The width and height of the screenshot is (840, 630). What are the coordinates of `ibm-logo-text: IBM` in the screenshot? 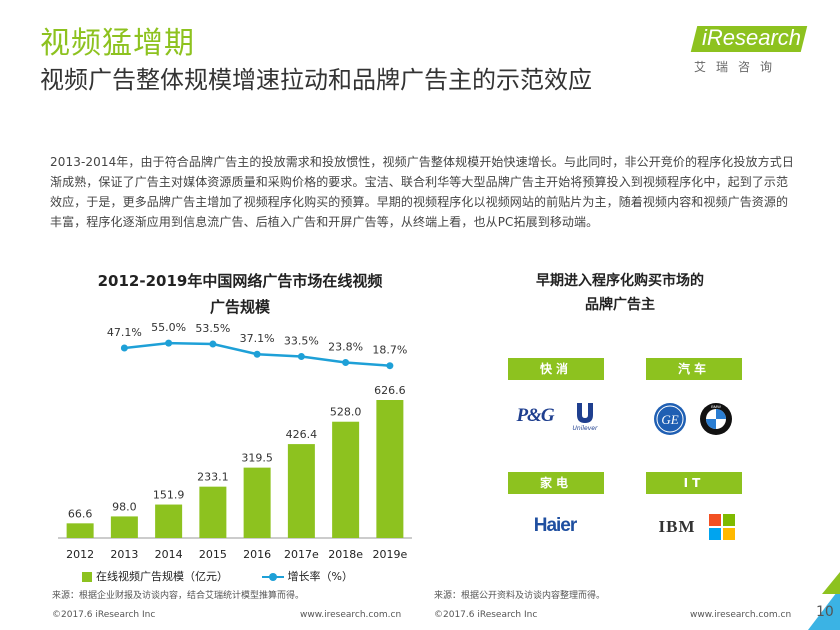 It's located at (677, 526).